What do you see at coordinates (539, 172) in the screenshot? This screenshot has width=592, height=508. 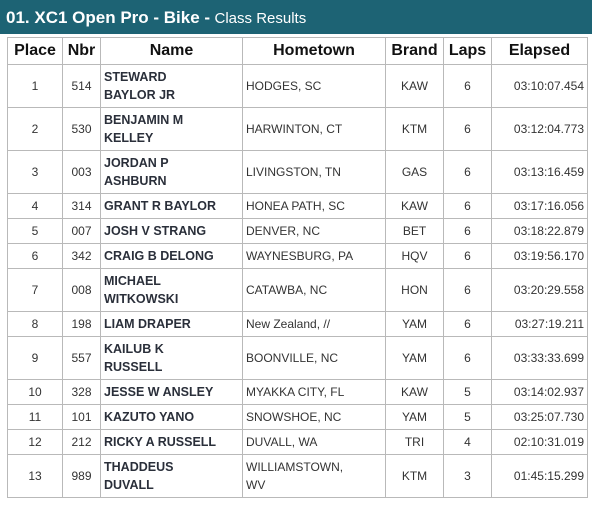 I see `elapsed-cell: 03:13:16.459` at bounding box center [539, 172].